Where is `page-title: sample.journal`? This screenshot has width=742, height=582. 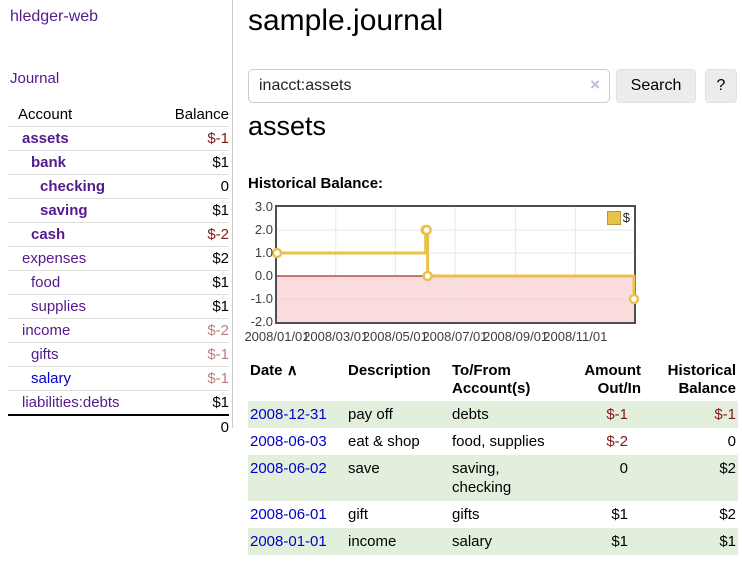
page-title: sample.journal is located at coordinates (346, 20).